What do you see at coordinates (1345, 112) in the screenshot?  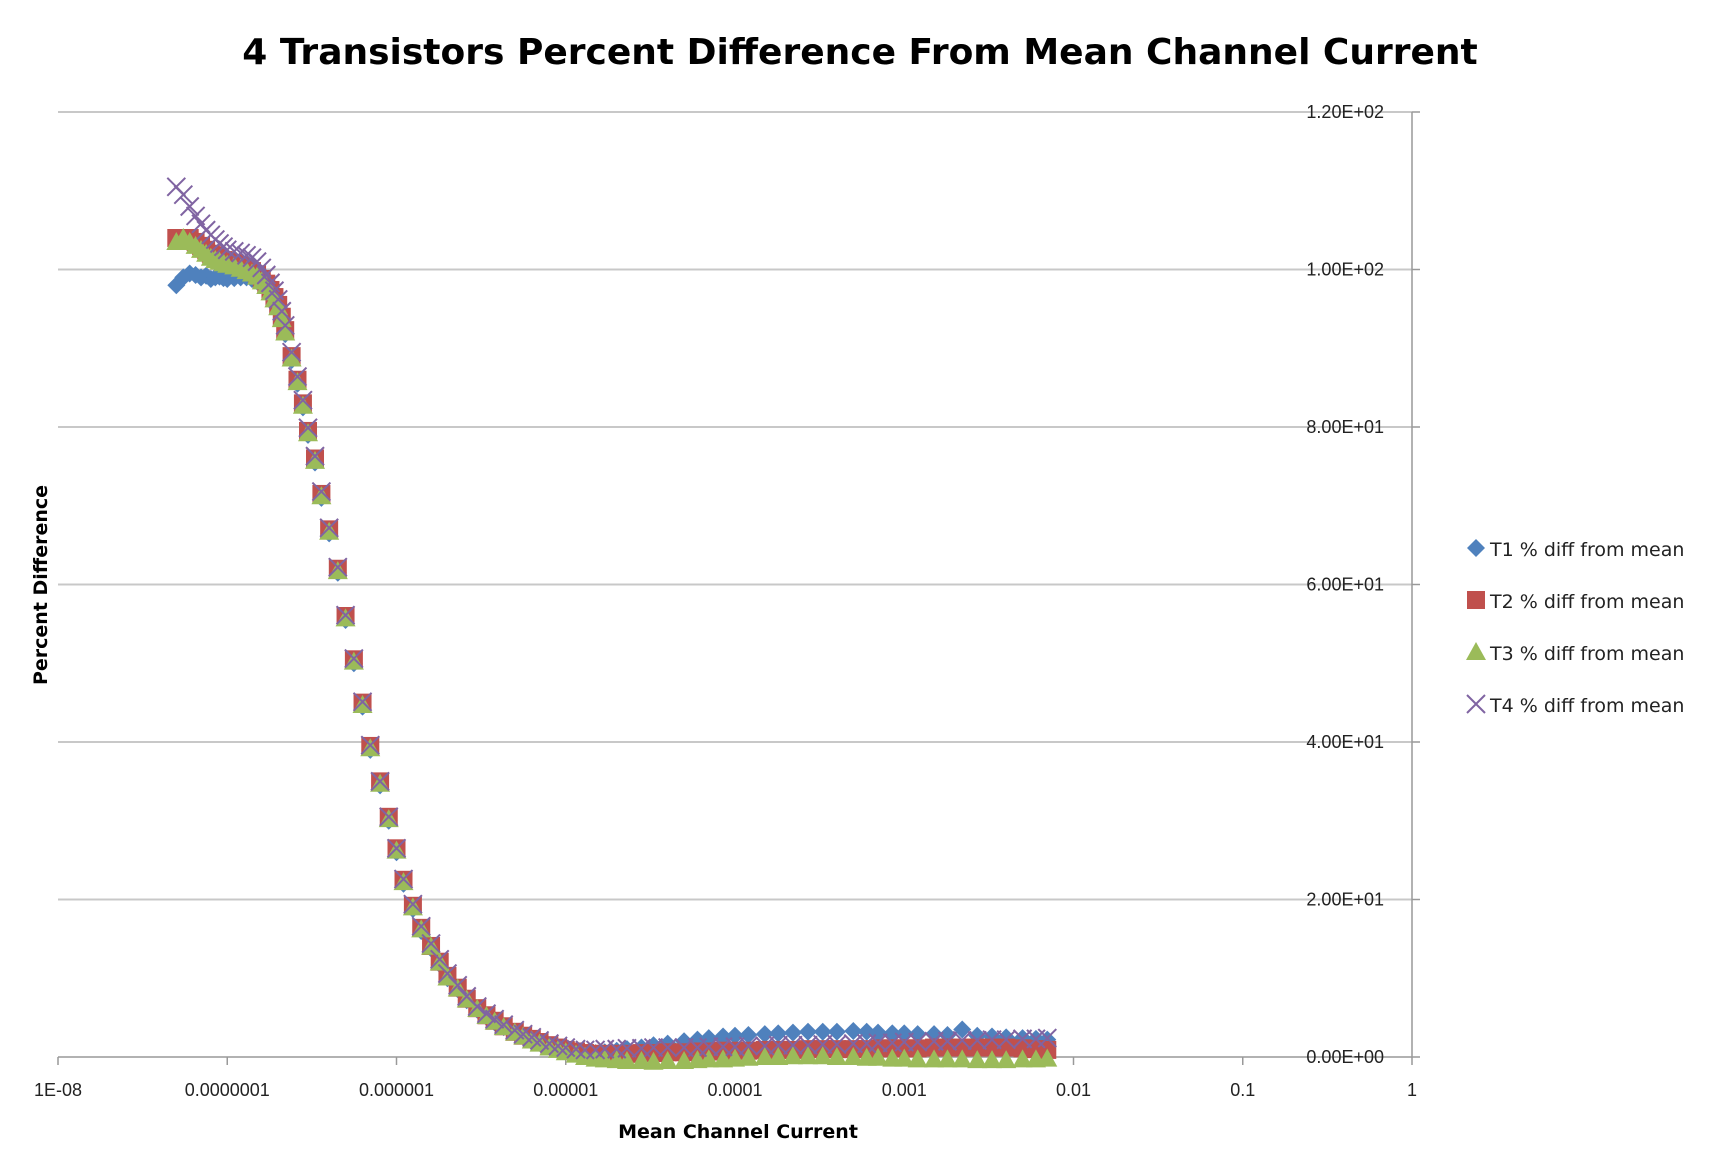 I see `y-tick-label: 1.20E+02` at bounding box center [1345, 112].